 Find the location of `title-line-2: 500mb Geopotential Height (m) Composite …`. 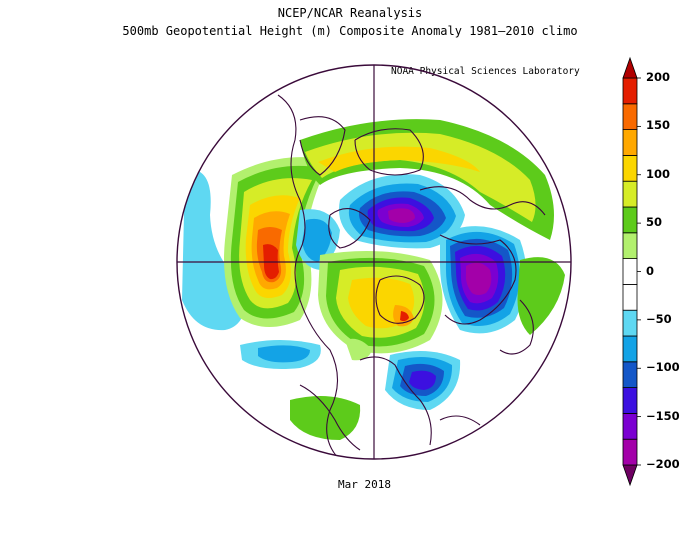

title-line-2: 500mb Geopotential Height (m) Composite … is located at coordinates (350, 31).